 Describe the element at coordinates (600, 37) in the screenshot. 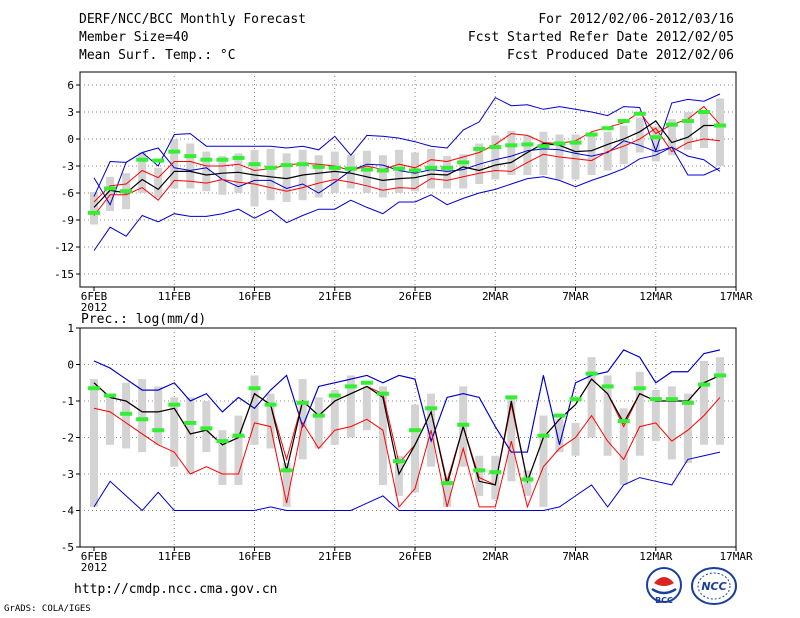

I see `refer-date: Fcst Started Refer Date 2012/02/05` at that location.